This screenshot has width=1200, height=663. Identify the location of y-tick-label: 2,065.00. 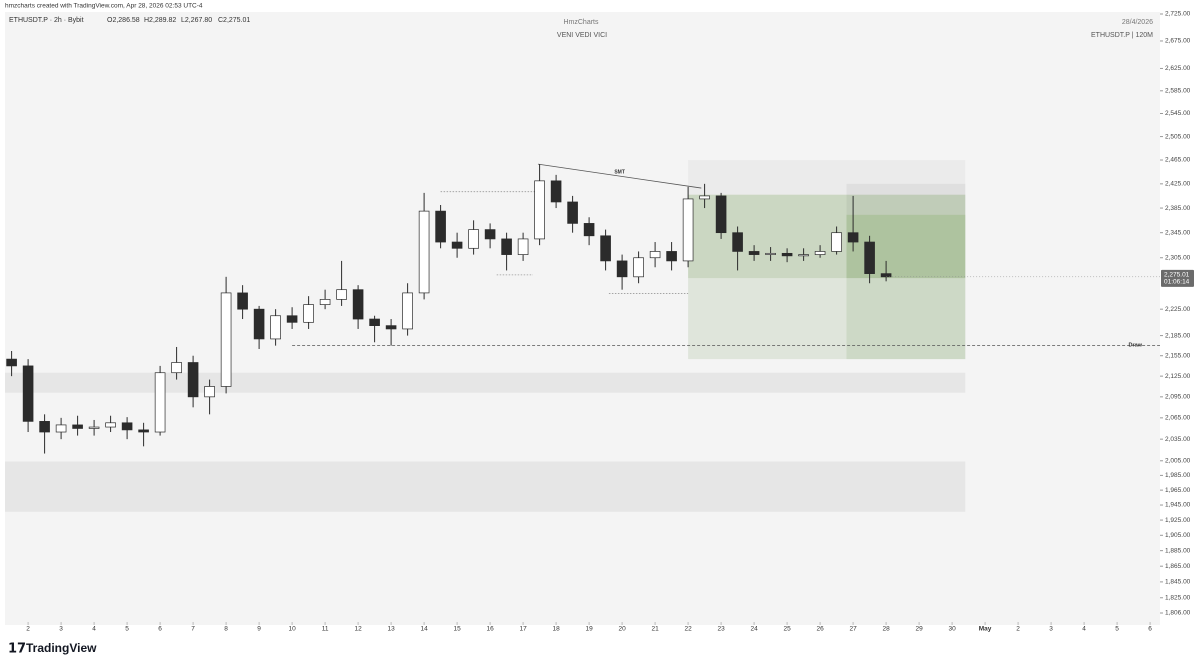
(1178, 418).